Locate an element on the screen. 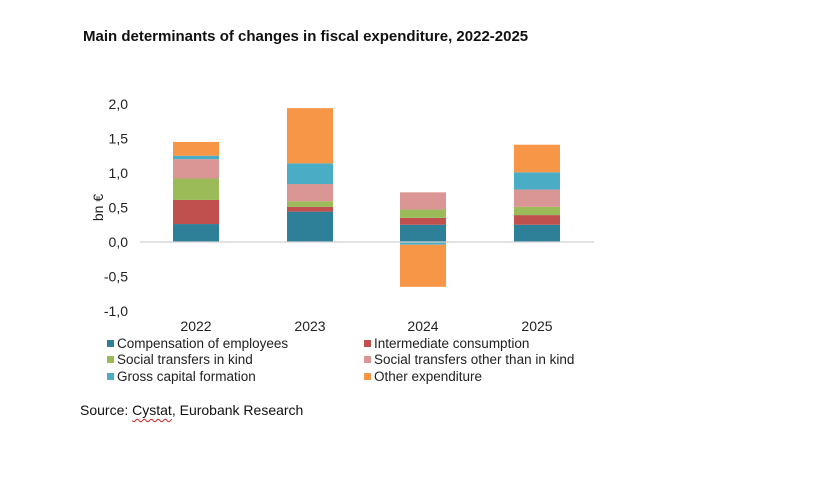 The height and width of the screenshot is (477, 815). legend-label: Gross capital formation is located at coordinates (186, 376).